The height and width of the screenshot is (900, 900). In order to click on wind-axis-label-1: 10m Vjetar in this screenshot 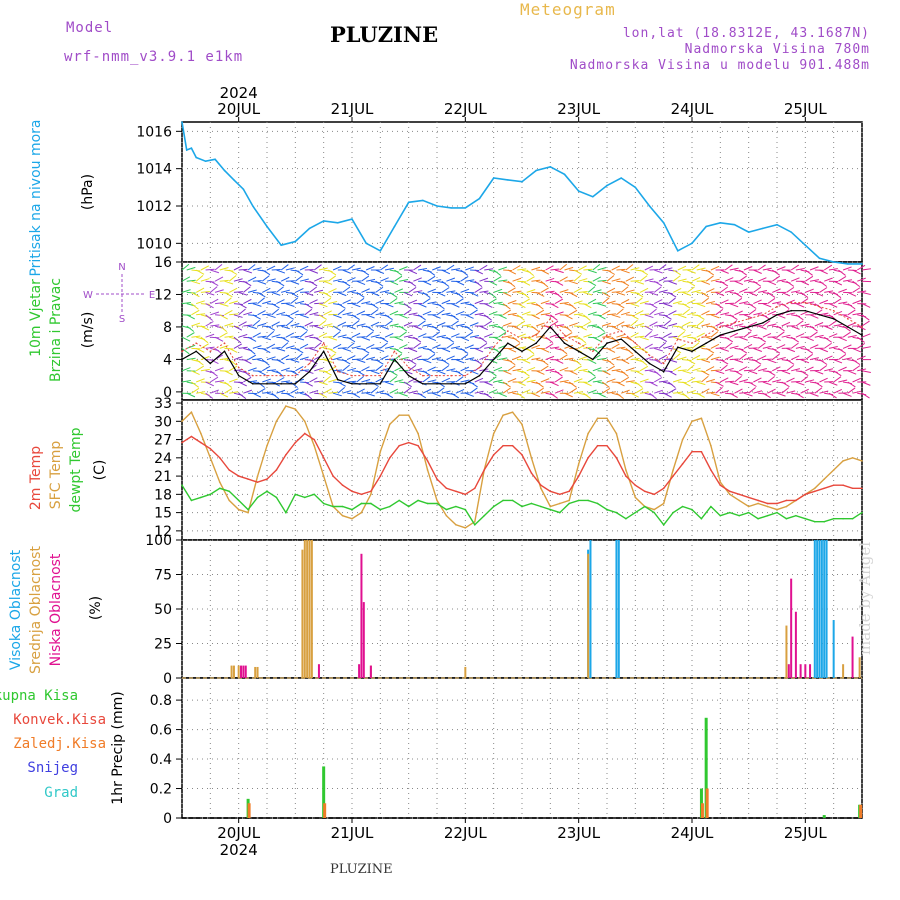, I will do `click(36, 318)`.